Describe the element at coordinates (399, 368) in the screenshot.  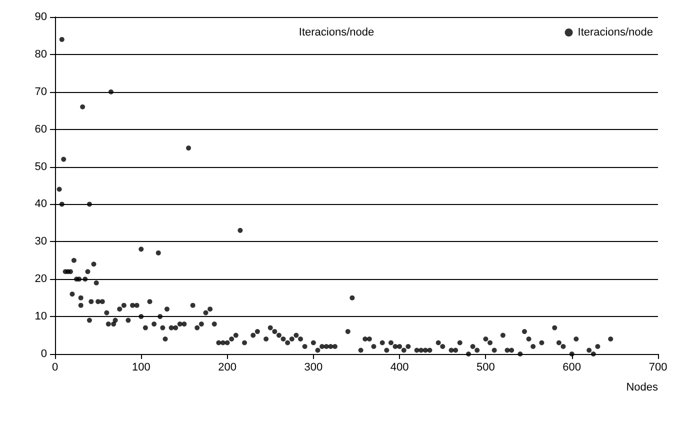
I see `x-tick-label: 400` at that location.